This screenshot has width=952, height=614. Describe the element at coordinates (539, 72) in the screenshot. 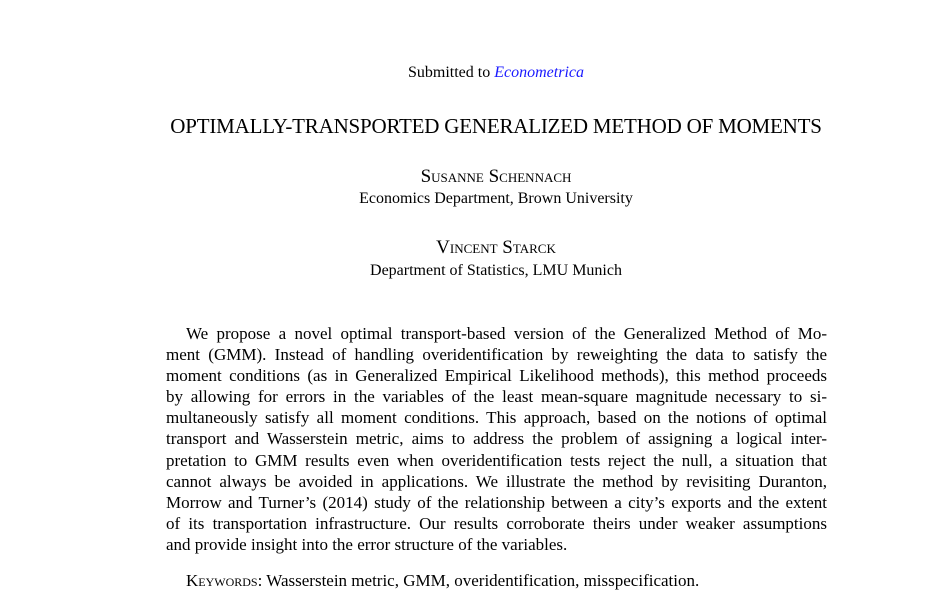

I see `journal-link: Econometrica` at that location.